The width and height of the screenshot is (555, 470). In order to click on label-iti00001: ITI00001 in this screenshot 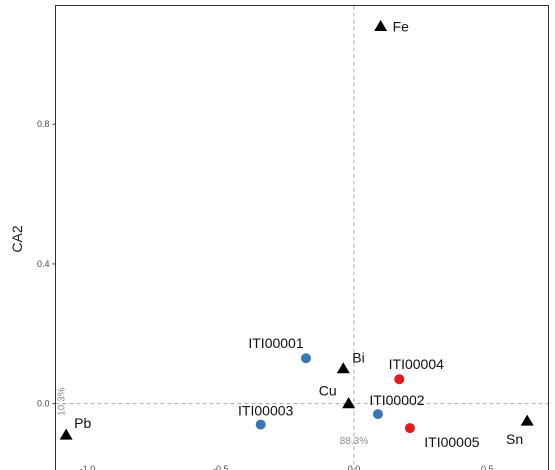, I will do `click(275, 343)`.